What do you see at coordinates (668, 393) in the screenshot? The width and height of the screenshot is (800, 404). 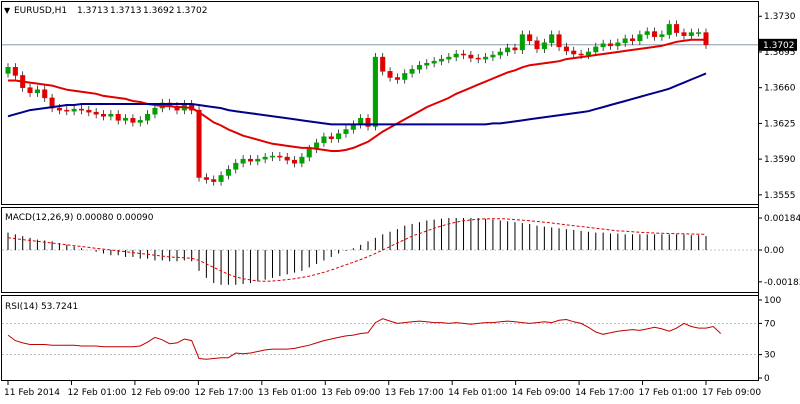 I see `time-tick-label: 17 Feb 01:00` at bounding box center [668, 393].